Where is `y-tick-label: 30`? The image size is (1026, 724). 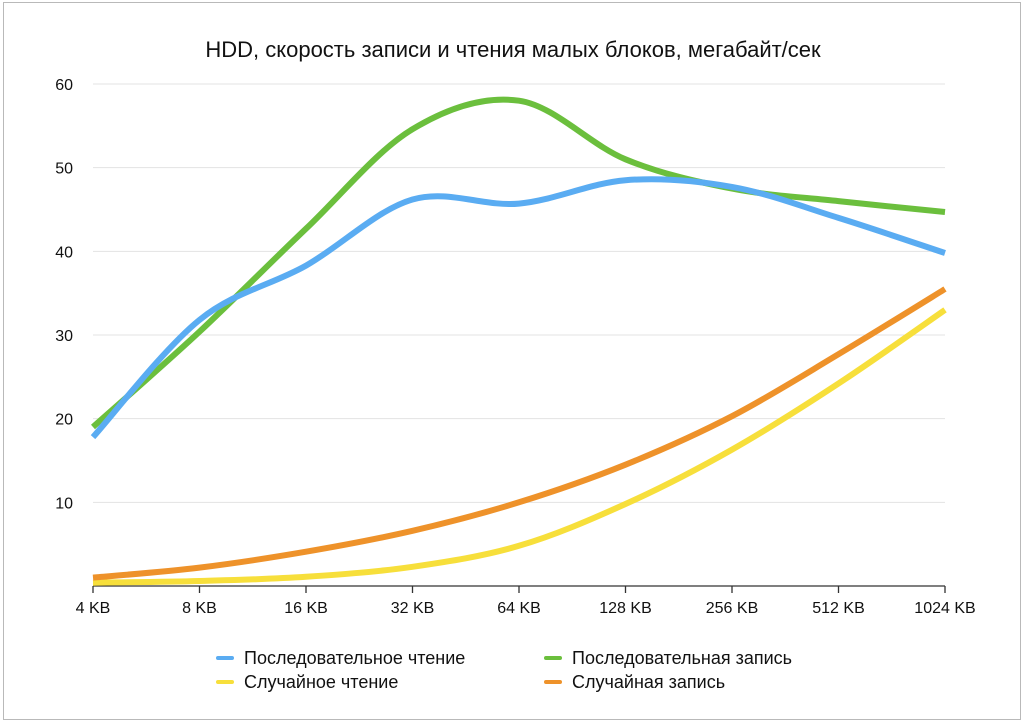 y-tick-label: 30 is located at coordinates (64, 336).